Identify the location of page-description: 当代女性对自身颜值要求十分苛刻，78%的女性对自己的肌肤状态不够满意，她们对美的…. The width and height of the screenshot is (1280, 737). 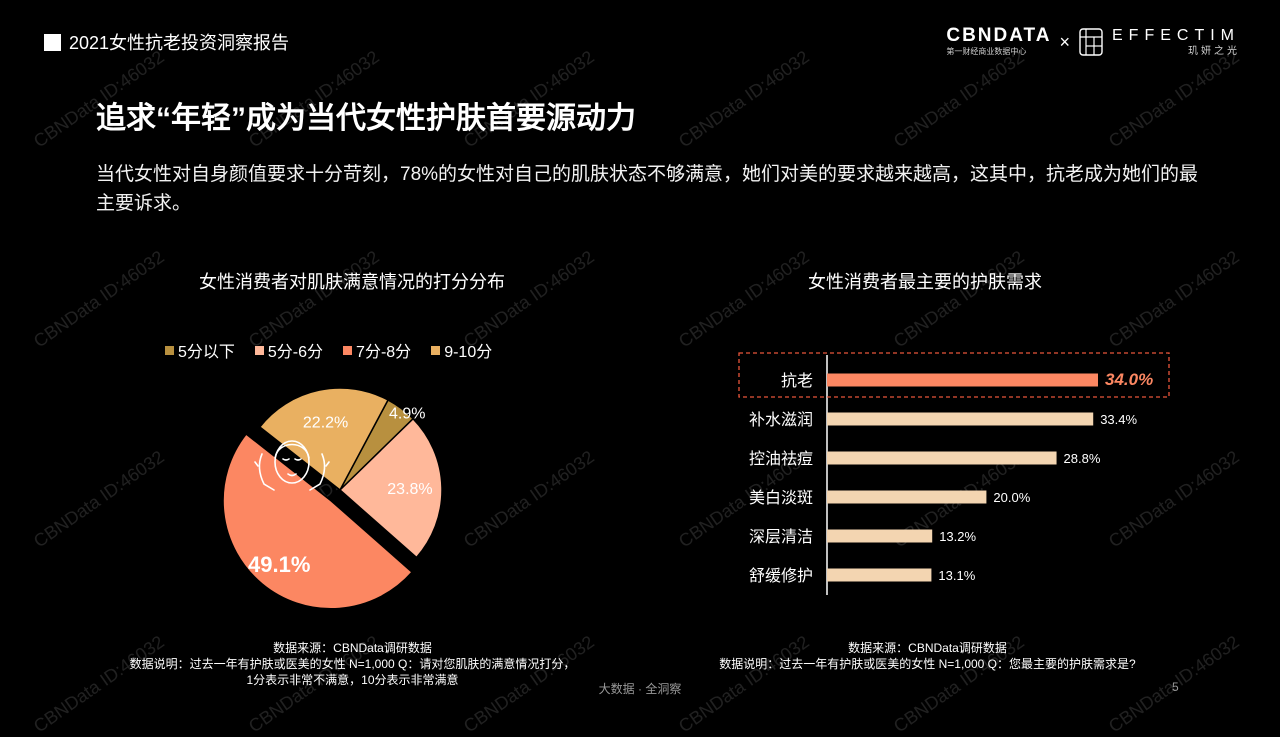
(647, 189).